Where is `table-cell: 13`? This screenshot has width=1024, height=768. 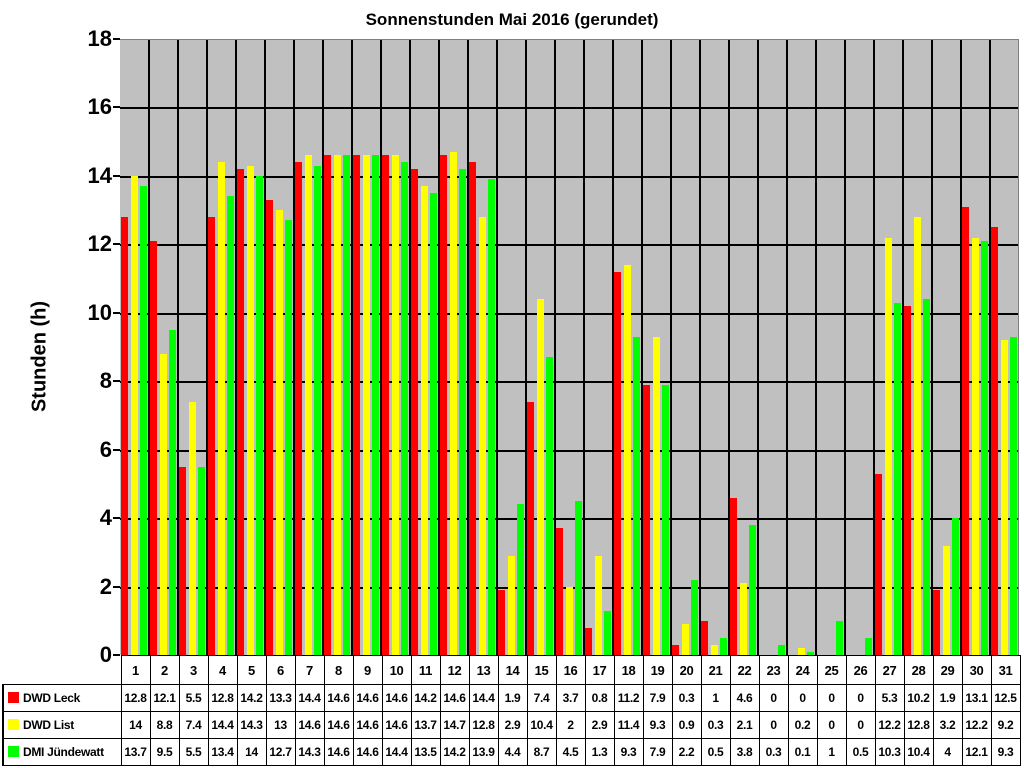
table-cell: 13 is located at coordinates (280, 725).